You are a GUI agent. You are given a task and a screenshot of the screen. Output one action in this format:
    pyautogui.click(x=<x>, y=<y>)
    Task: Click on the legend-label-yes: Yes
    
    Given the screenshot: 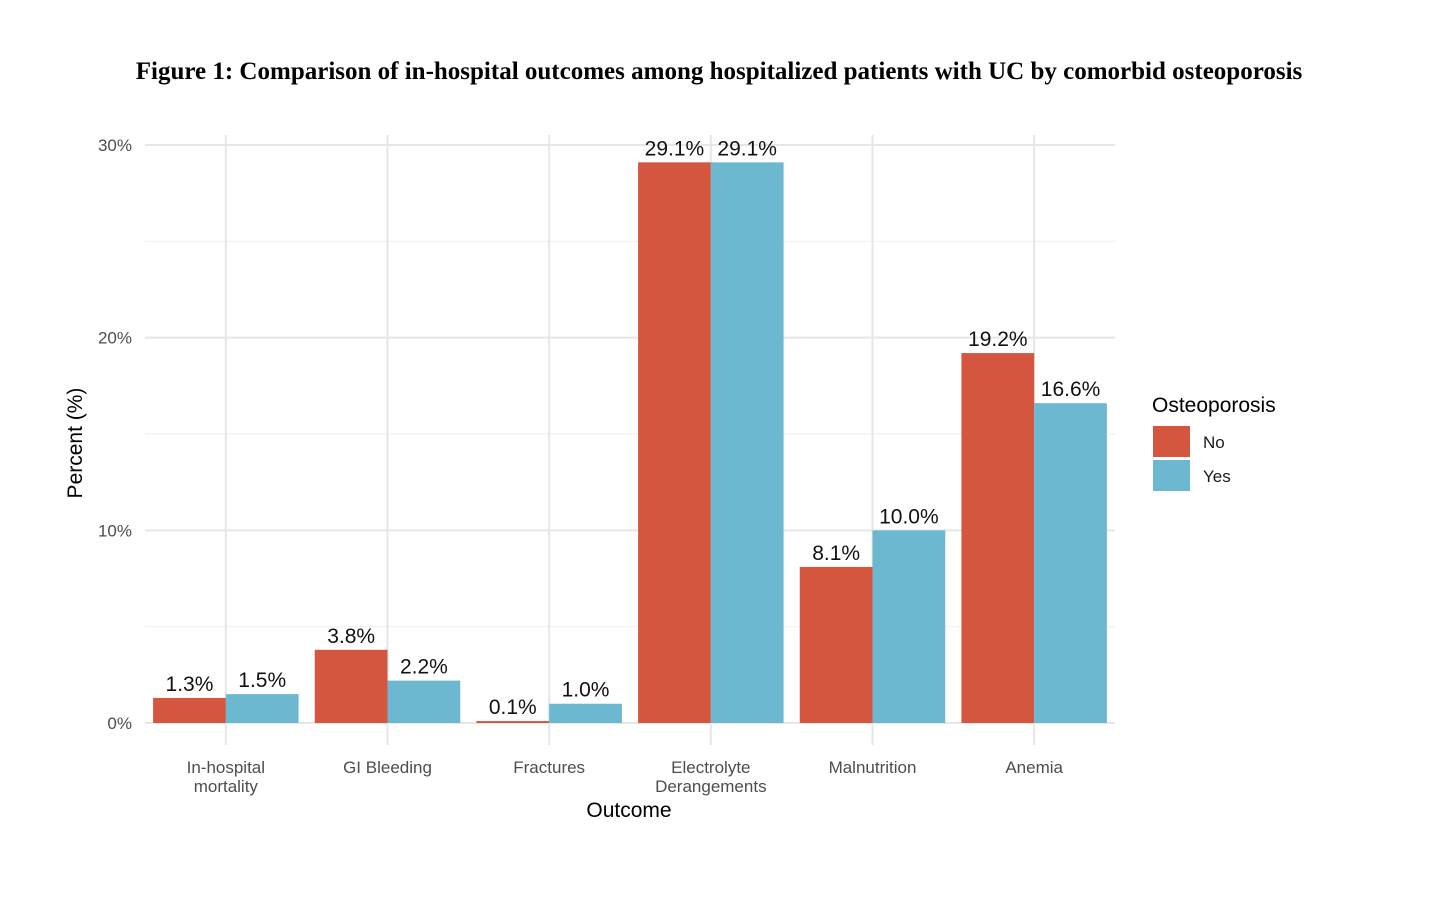 What is the action you would take?
    pyautogui.click(x=1217, y=476)
    